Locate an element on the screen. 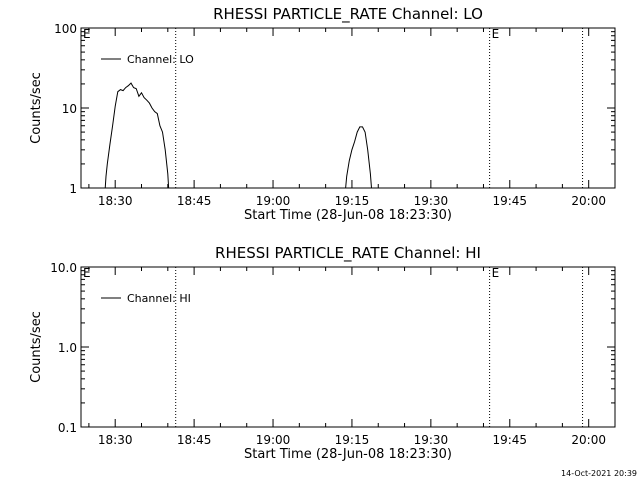 Image resolution: width=640 pixels, height=480 pixels. y-tick-label: 1.0 is located at coordinates (67, 348).